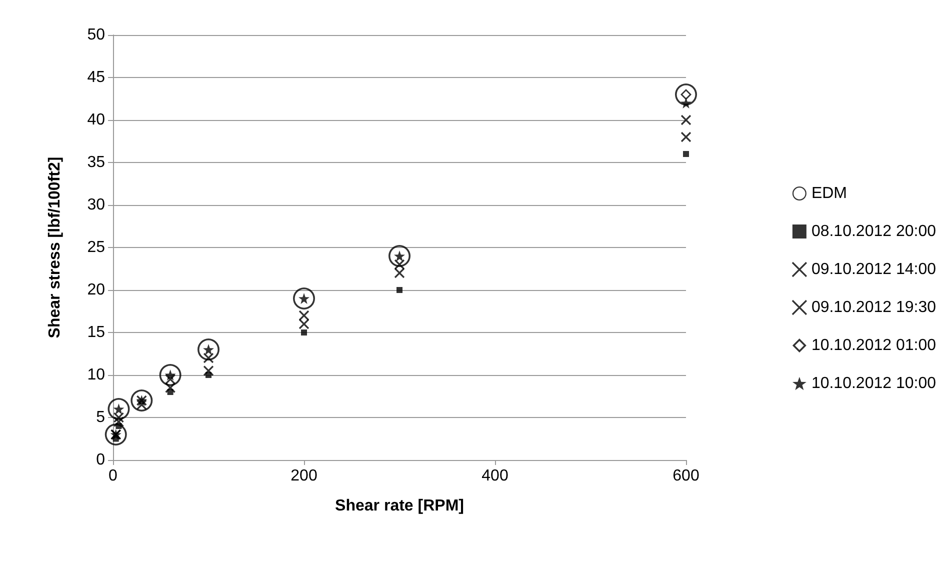 Image resolution: width=951 pixels, height=577 pixels. Describe the element at coordinates (96, 332) in the screenshot. I see `y-tick-label: 15` at that location.